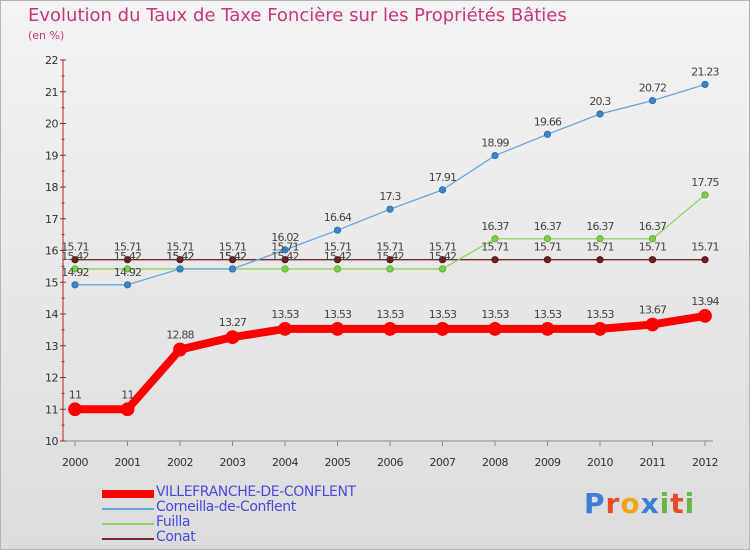  Describe the element at coordinates (600, 101) in the screenshot. I see `data-label-corneilla: 20.3` at that location.